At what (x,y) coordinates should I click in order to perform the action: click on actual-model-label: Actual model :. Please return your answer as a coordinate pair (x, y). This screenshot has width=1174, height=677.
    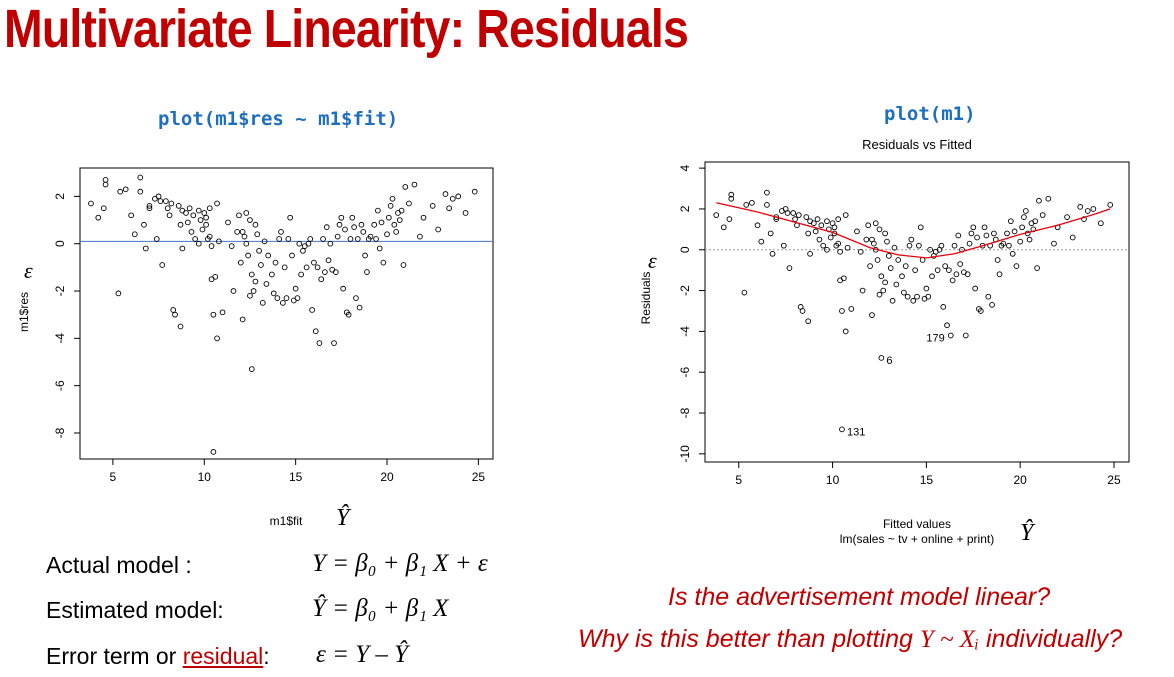
    Looking at the image, I should click on (119, 565).